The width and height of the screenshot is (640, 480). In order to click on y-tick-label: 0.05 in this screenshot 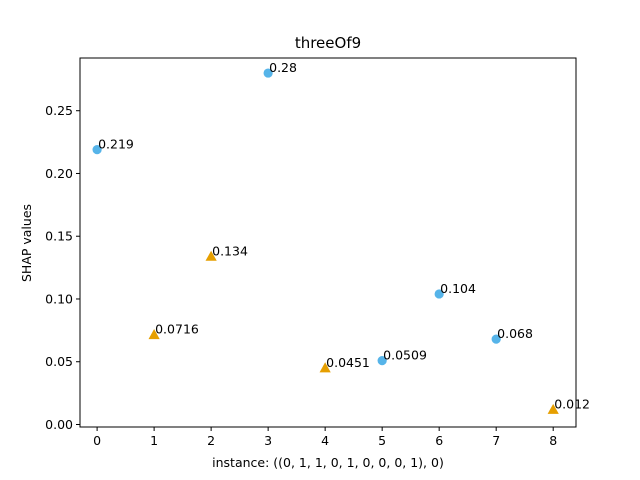, I will do `click(59, 361)`.